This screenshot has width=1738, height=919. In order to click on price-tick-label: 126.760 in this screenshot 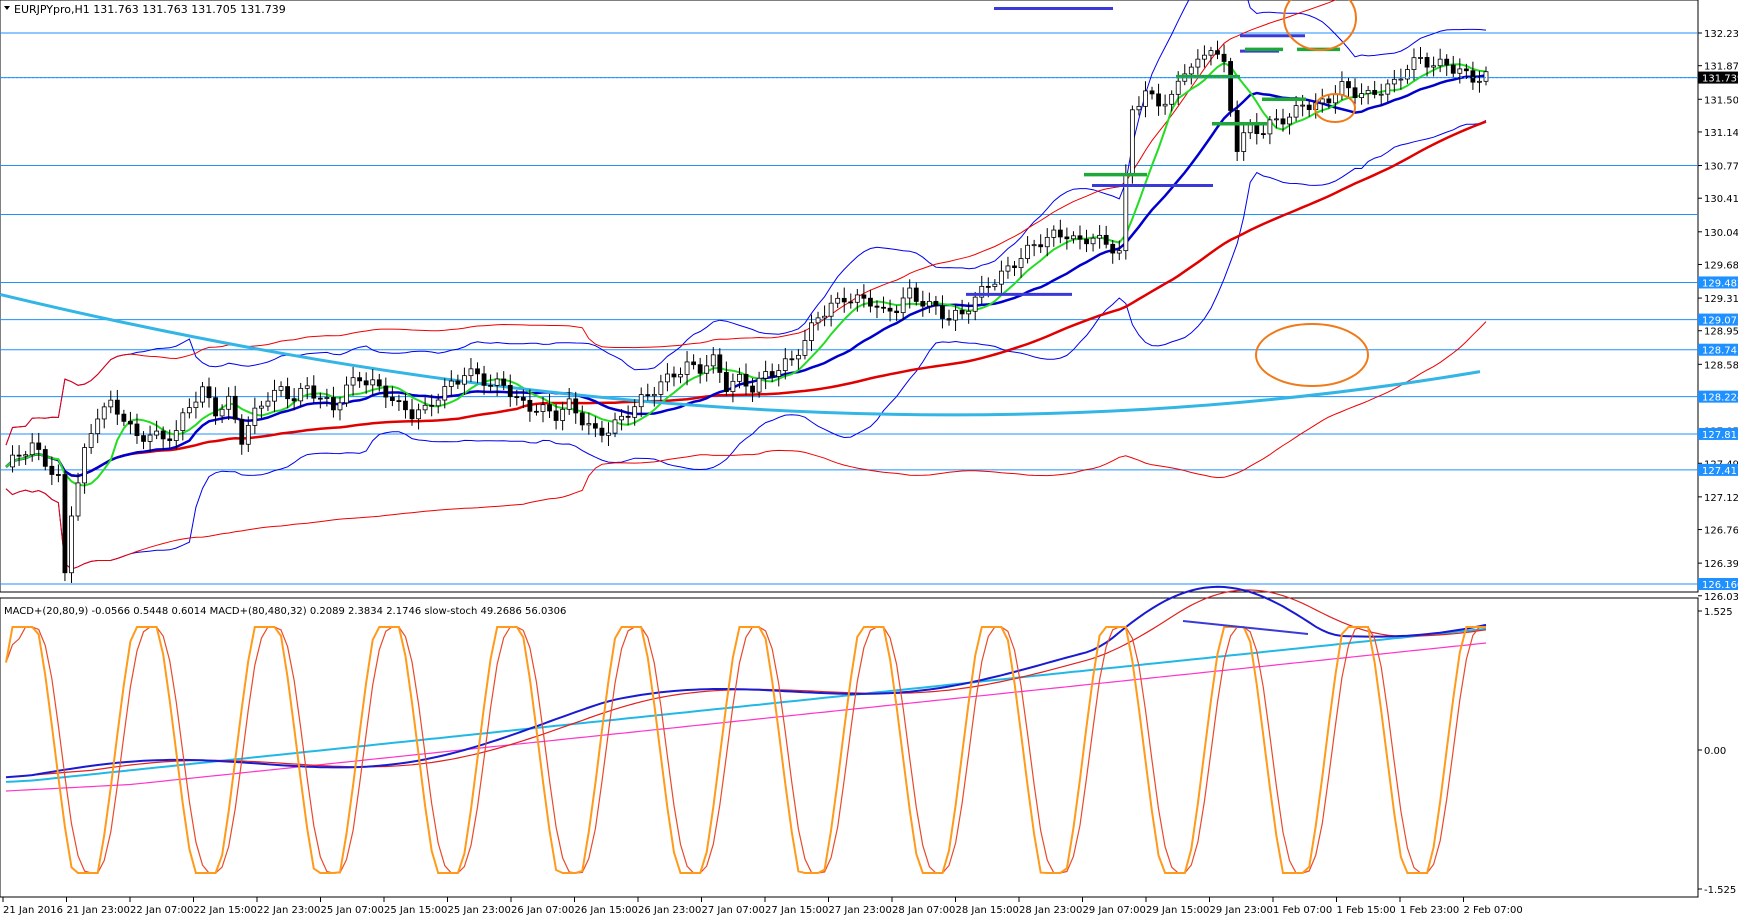, I will do `click(1721, 531)`.